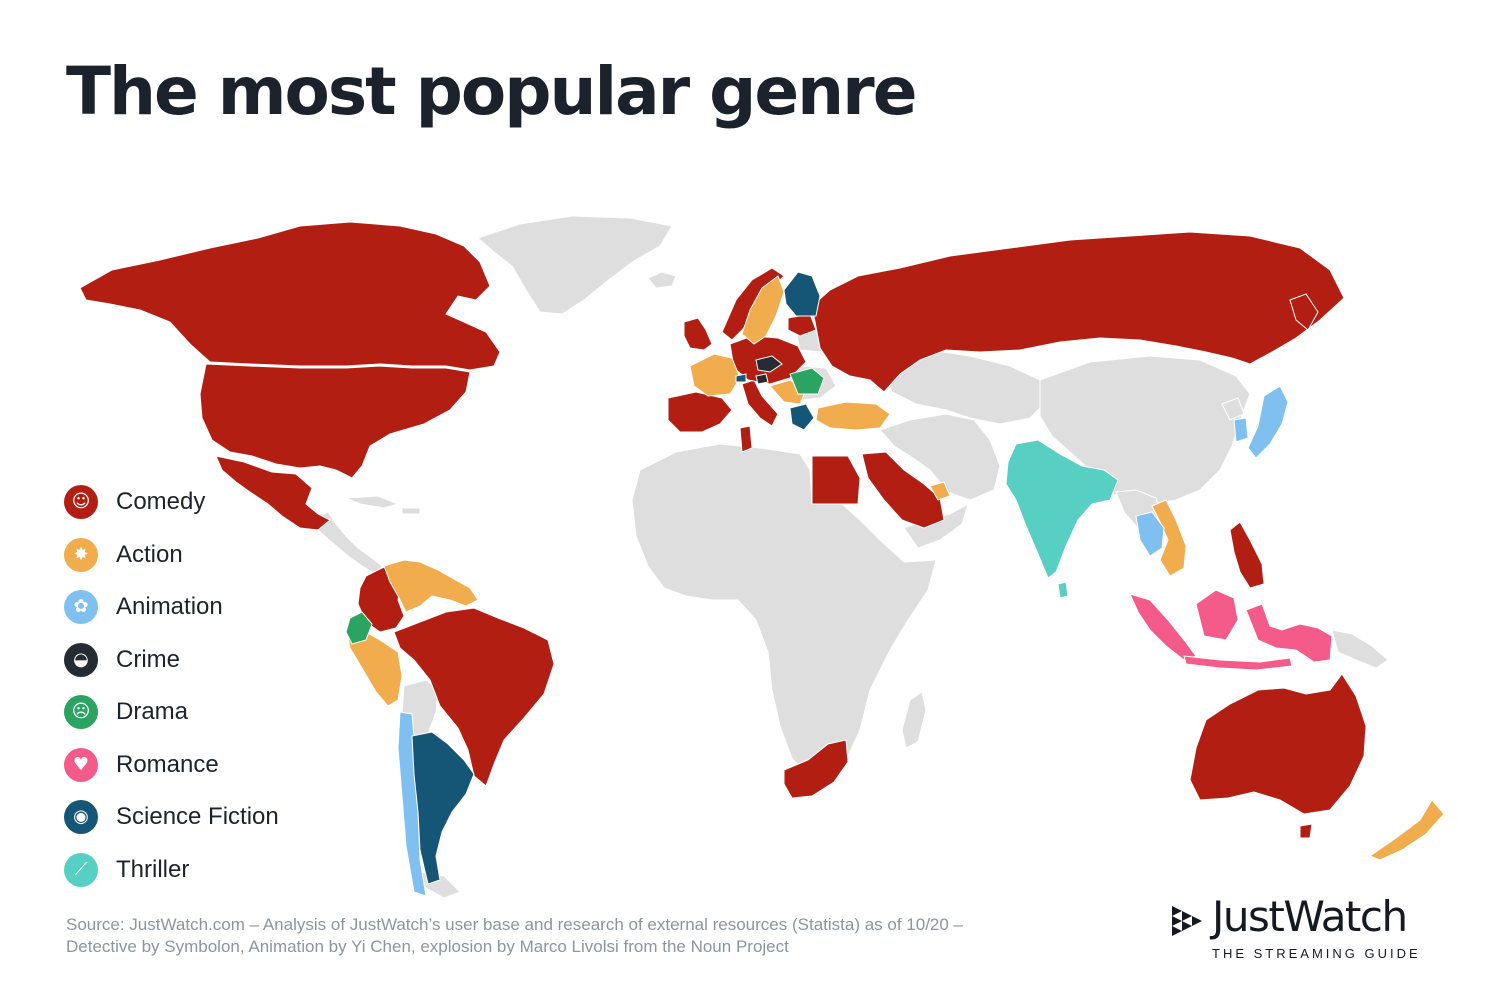 The height and width of the screenshot is (1000, 1500). I want to click on region-philippines, so click(1247, 555).